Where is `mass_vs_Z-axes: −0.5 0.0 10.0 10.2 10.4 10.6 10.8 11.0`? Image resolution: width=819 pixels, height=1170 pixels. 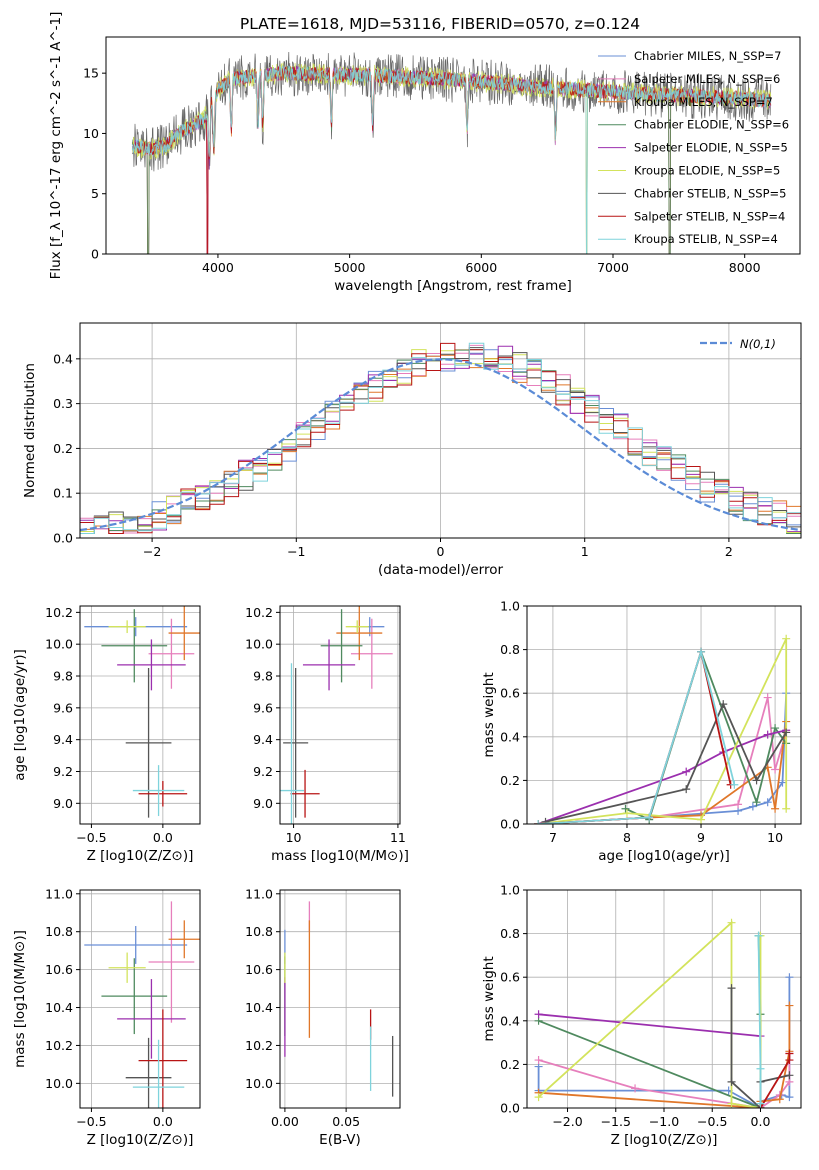 mass_vs_Z-axes: −0.5 0.0 10.0 10.2 10.4 10.6 10.8 11.0 is located at coordinates (122, 1007).